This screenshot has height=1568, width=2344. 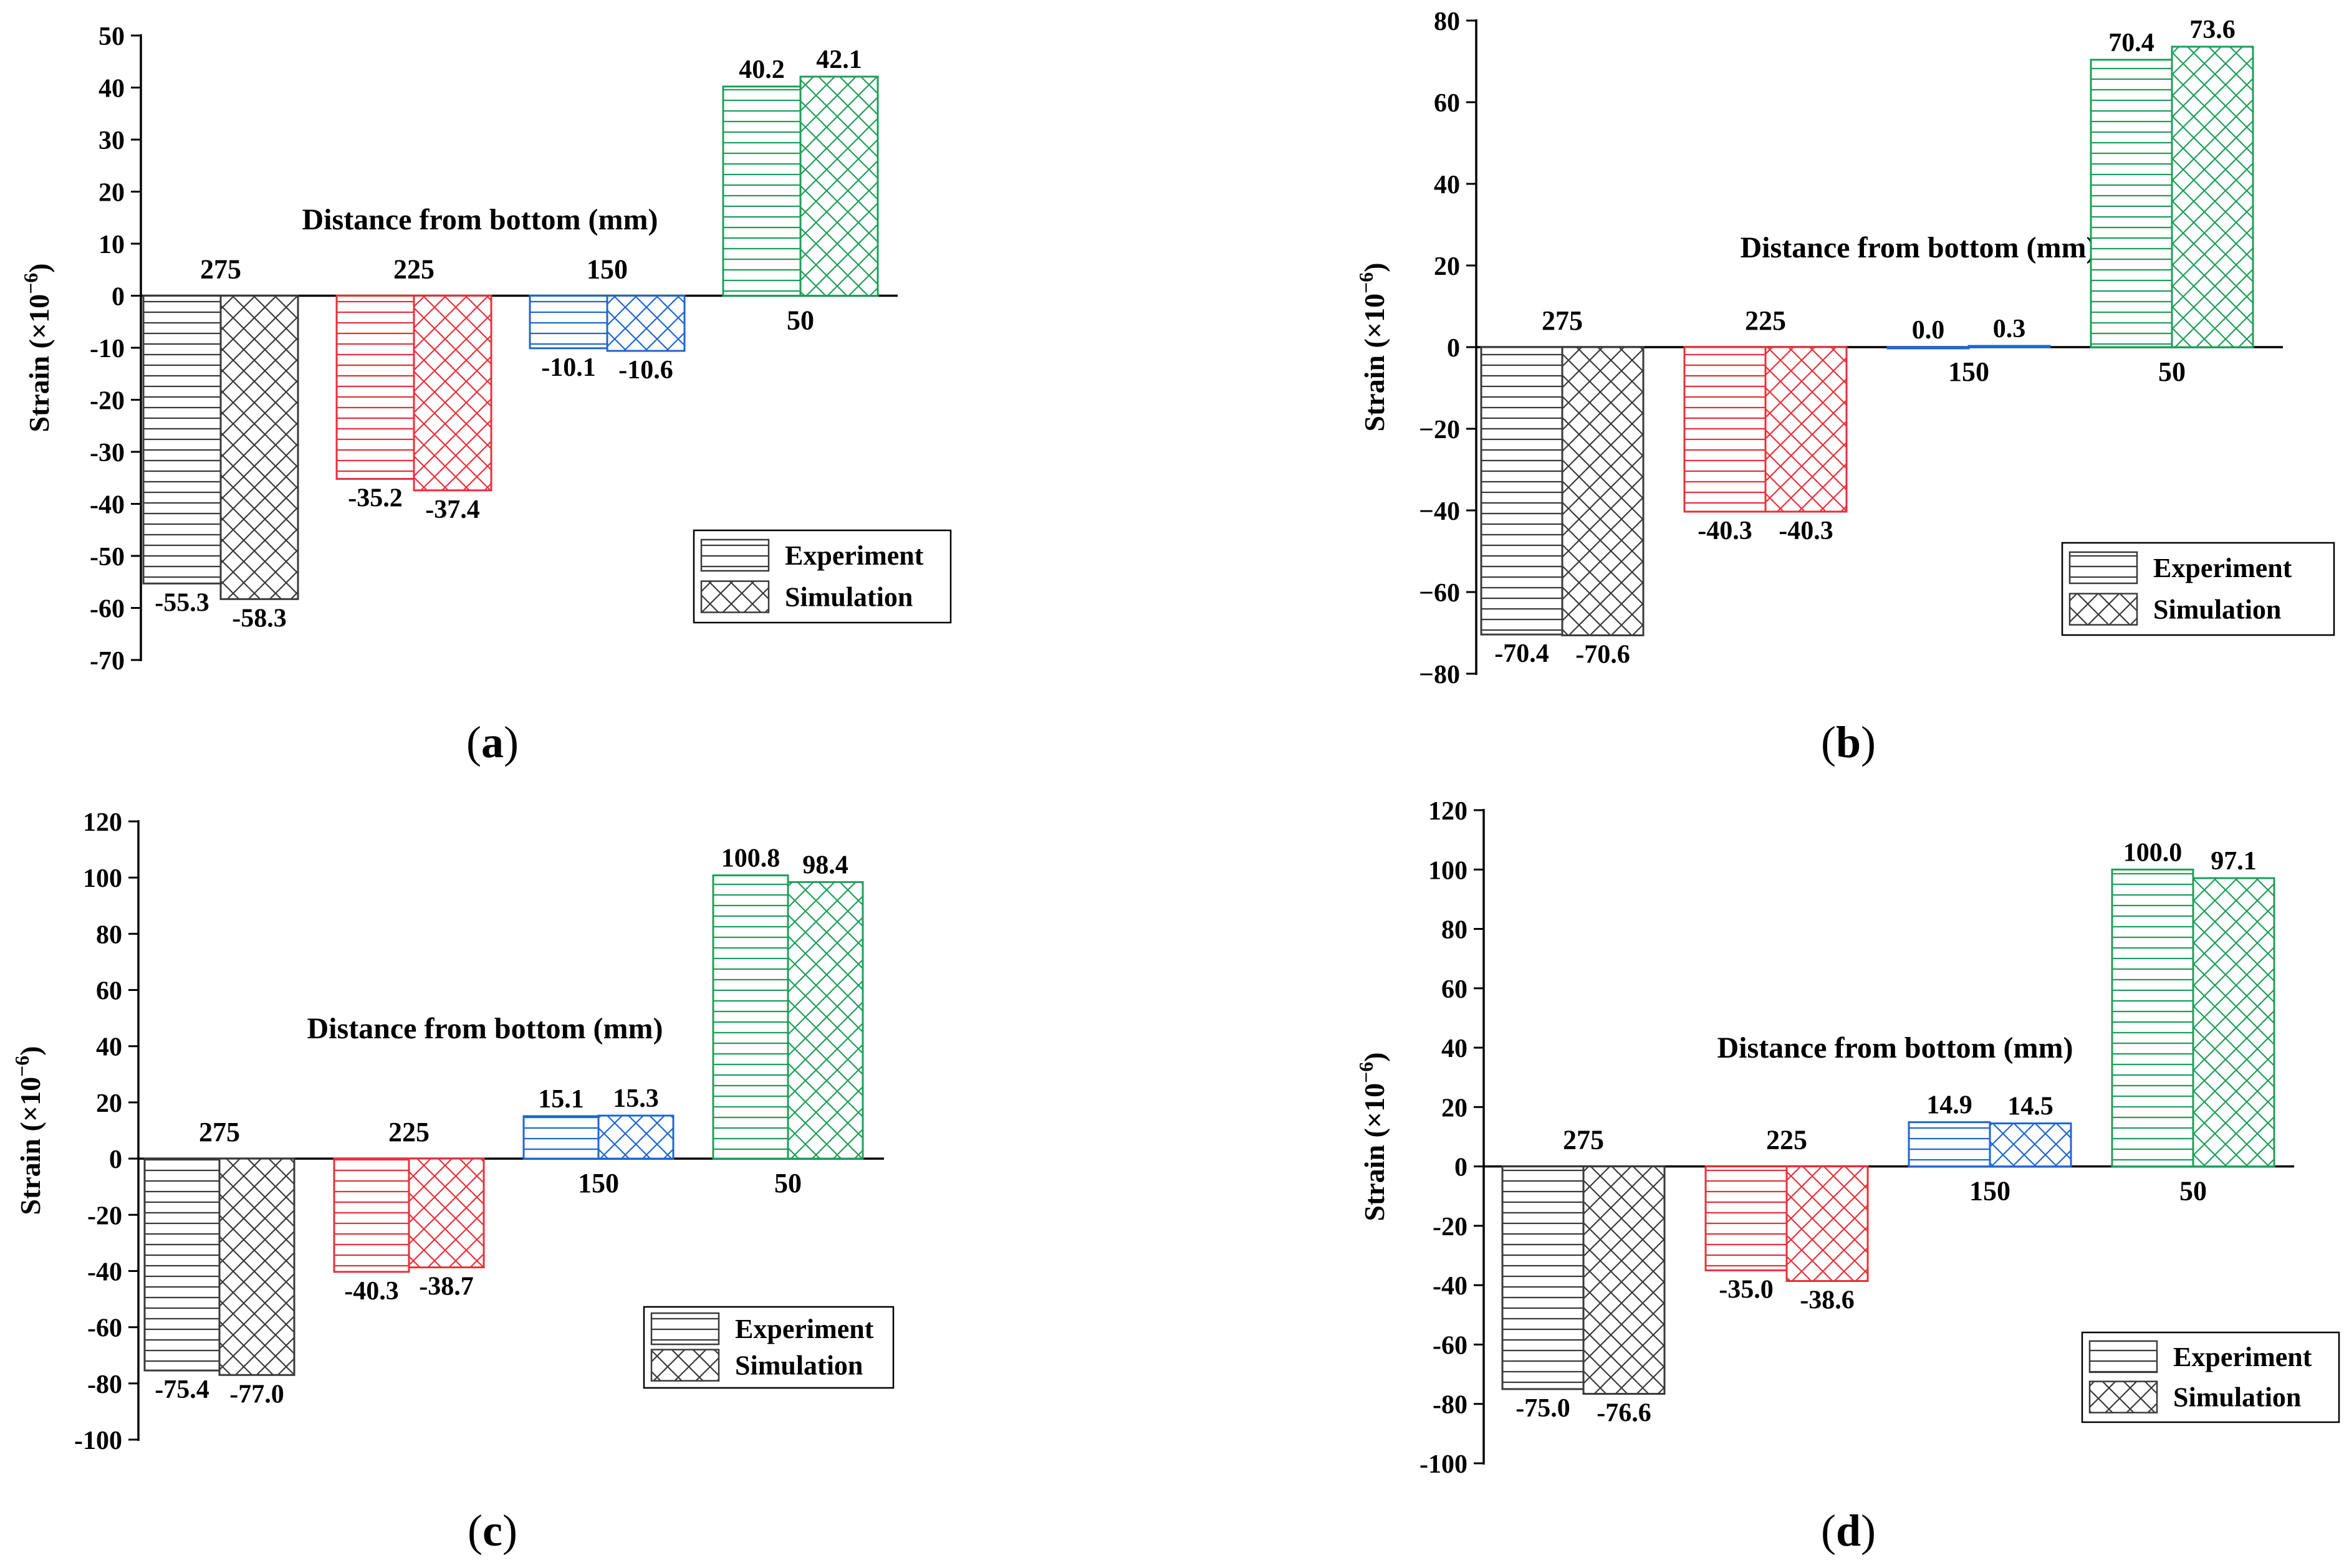 I want to click on data-label: 0.0, so click(x=1928, y=330).